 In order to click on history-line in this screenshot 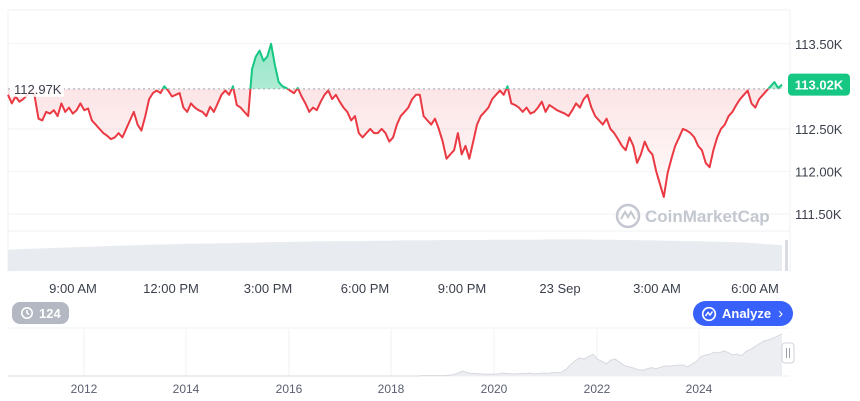, I will do `click(395, 355)`.